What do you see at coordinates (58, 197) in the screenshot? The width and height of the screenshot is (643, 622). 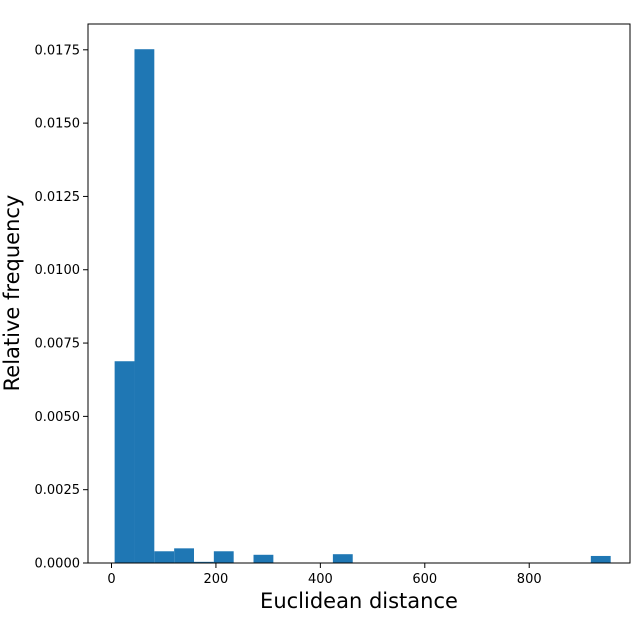 I see `y-tick-label: 0.0125` at bounding box center [58, 197].